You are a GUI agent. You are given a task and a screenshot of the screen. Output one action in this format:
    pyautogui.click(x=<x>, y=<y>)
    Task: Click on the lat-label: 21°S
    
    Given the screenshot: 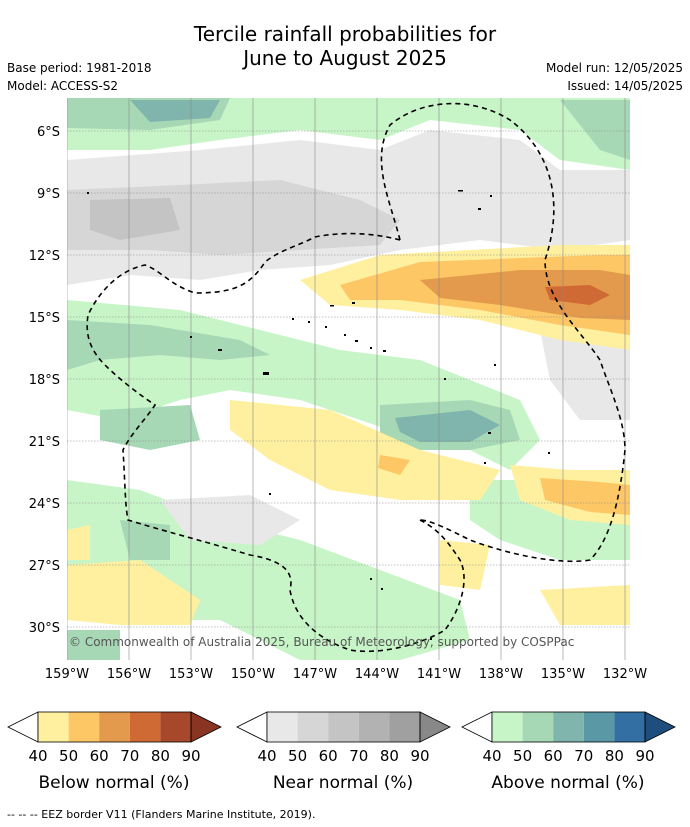 What is the action you would take?
    pyautogui.click(x=44, y=442)
    